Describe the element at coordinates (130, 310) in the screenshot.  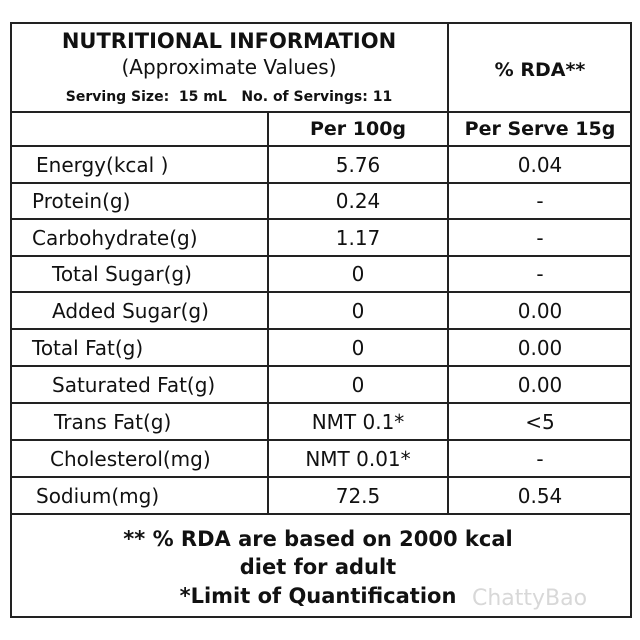
I see `nutrient-label: Added Sugar(g)` at that location.